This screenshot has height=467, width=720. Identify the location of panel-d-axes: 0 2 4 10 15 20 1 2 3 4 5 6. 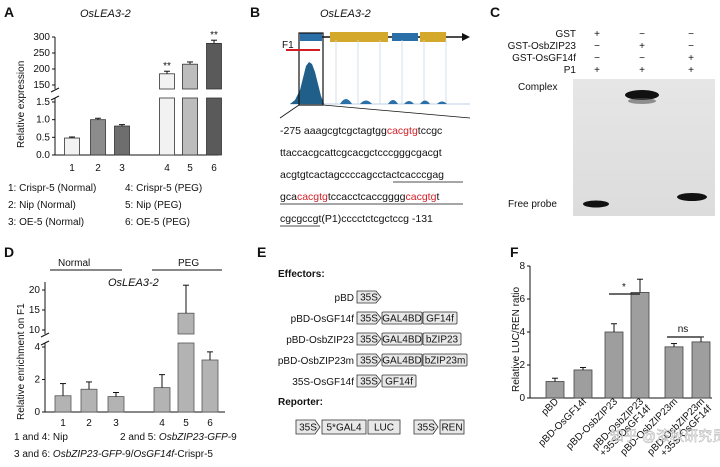
(127, 355).